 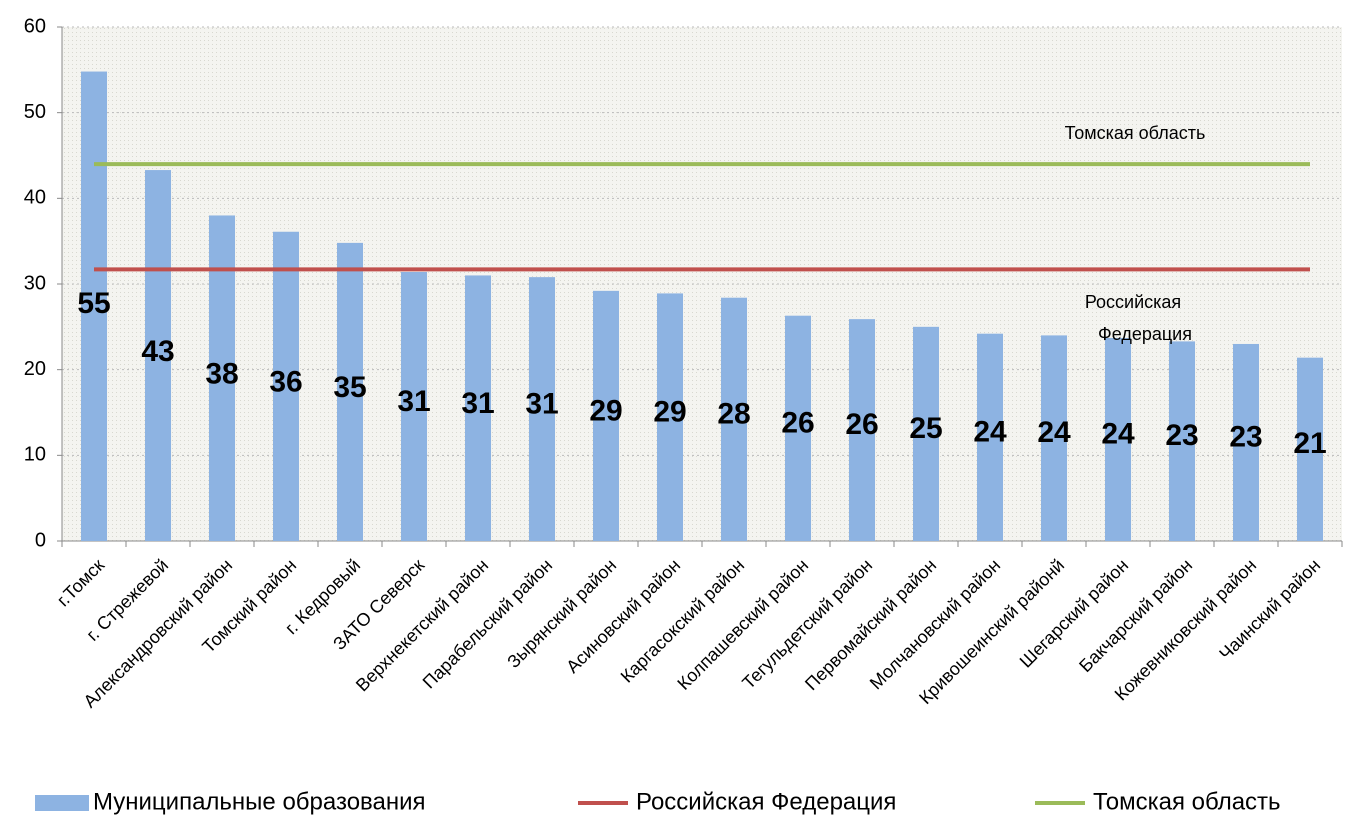 What do you see at coordinates (35, 369) in the screenshot?
I see `y-tick-label: 20` at bounding box center [35, 369].